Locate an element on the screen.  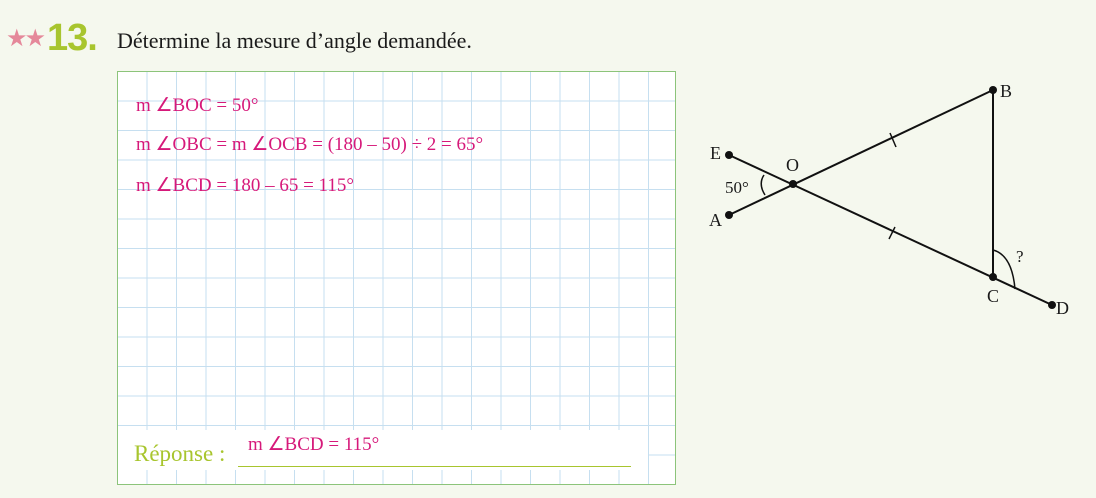
label-b: B is located at coordinates (1006, 91).